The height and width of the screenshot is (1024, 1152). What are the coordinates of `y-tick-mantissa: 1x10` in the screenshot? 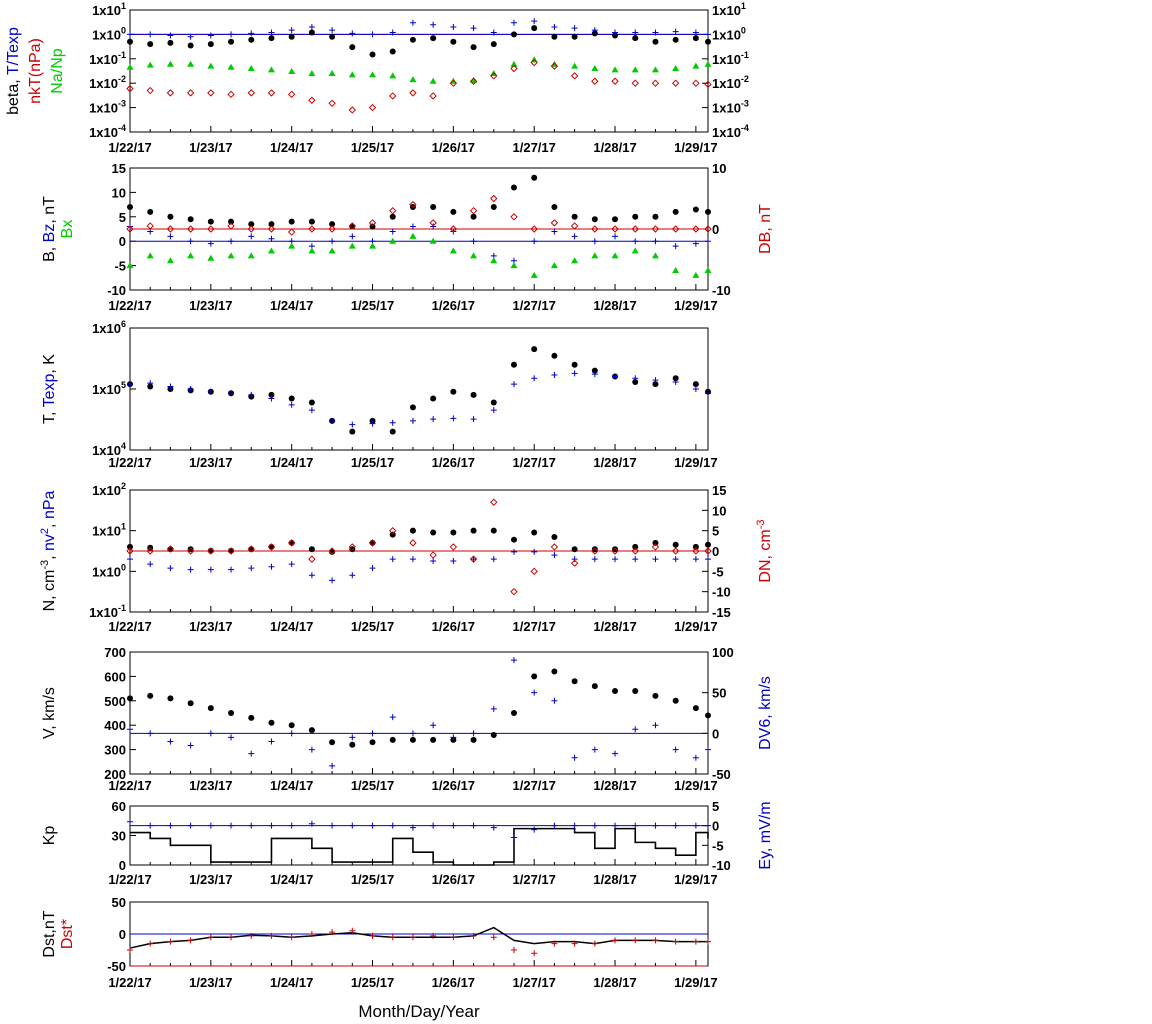 It's located at (106, 328).